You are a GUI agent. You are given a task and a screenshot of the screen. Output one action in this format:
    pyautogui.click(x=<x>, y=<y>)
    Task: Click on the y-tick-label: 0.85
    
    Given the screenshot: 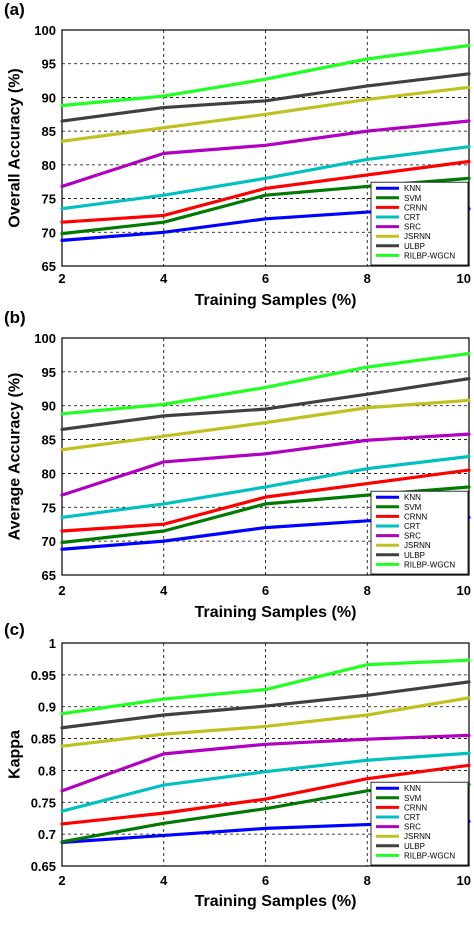 What is the action you would take?
    pyautogui.click(x=43, y=739)
    